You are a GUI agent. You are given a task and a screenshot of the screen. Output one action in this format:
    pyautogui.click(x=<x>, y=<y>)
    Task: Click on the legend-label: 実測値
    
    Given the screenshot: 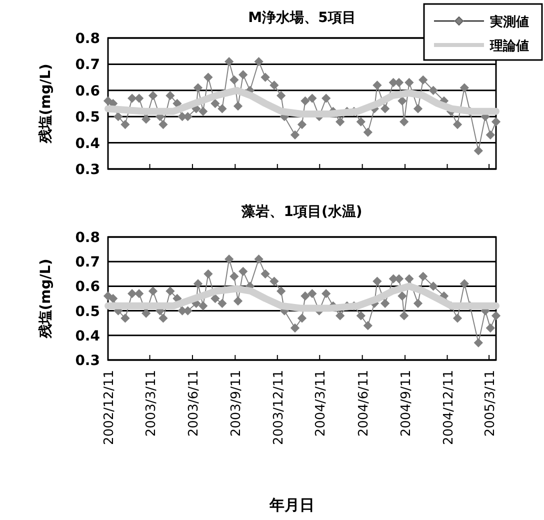 What is the action you would take?
    pyautogui.click(x=509, y=22)
    